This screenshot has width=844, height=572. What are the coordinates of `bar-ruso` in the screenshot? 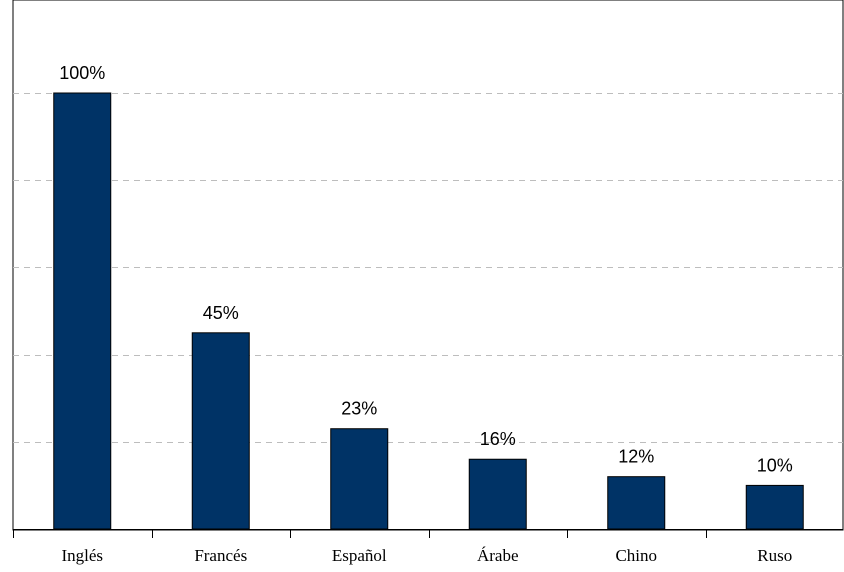 It's located at (774, 507).